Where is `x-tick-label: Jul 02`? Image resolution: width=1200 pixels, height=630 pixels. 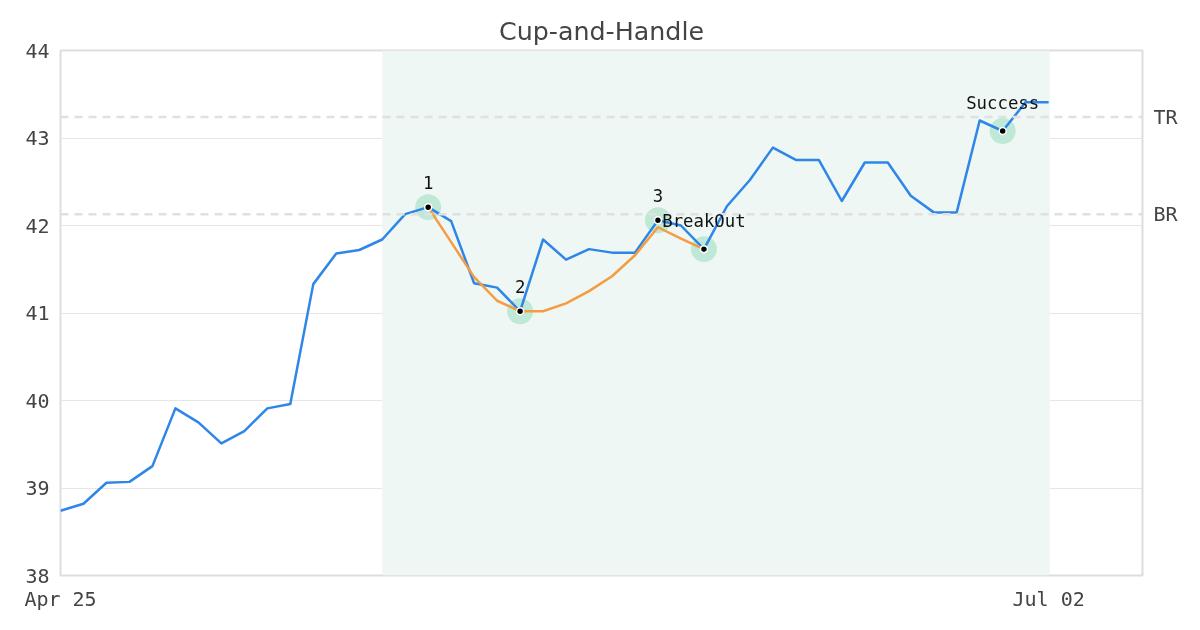
x-tick-label: Jul 02 is located at coordinates (1048, 598).